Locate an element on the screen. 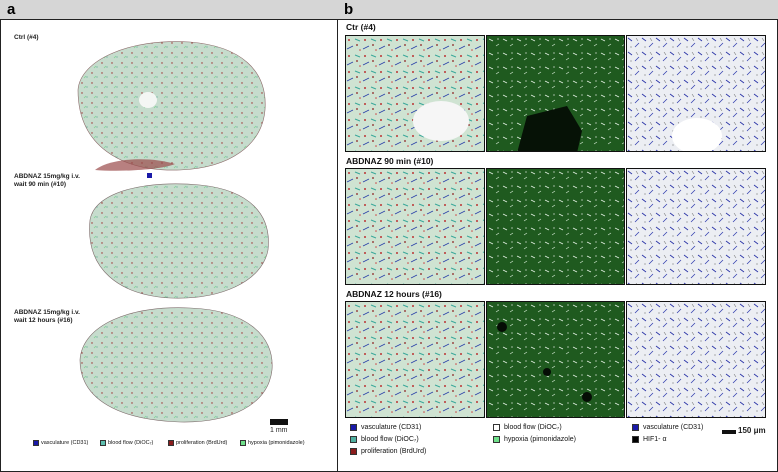 This screenshot has height=472, width=778. panel-b-header is located at coordinates (557, 10).